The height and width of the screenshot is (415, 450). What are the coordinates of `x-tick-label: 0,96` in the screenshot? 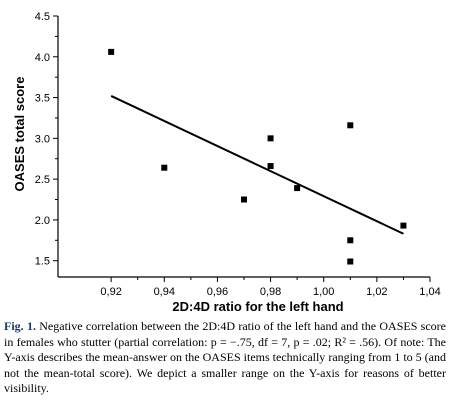 It's located at (217, 292).